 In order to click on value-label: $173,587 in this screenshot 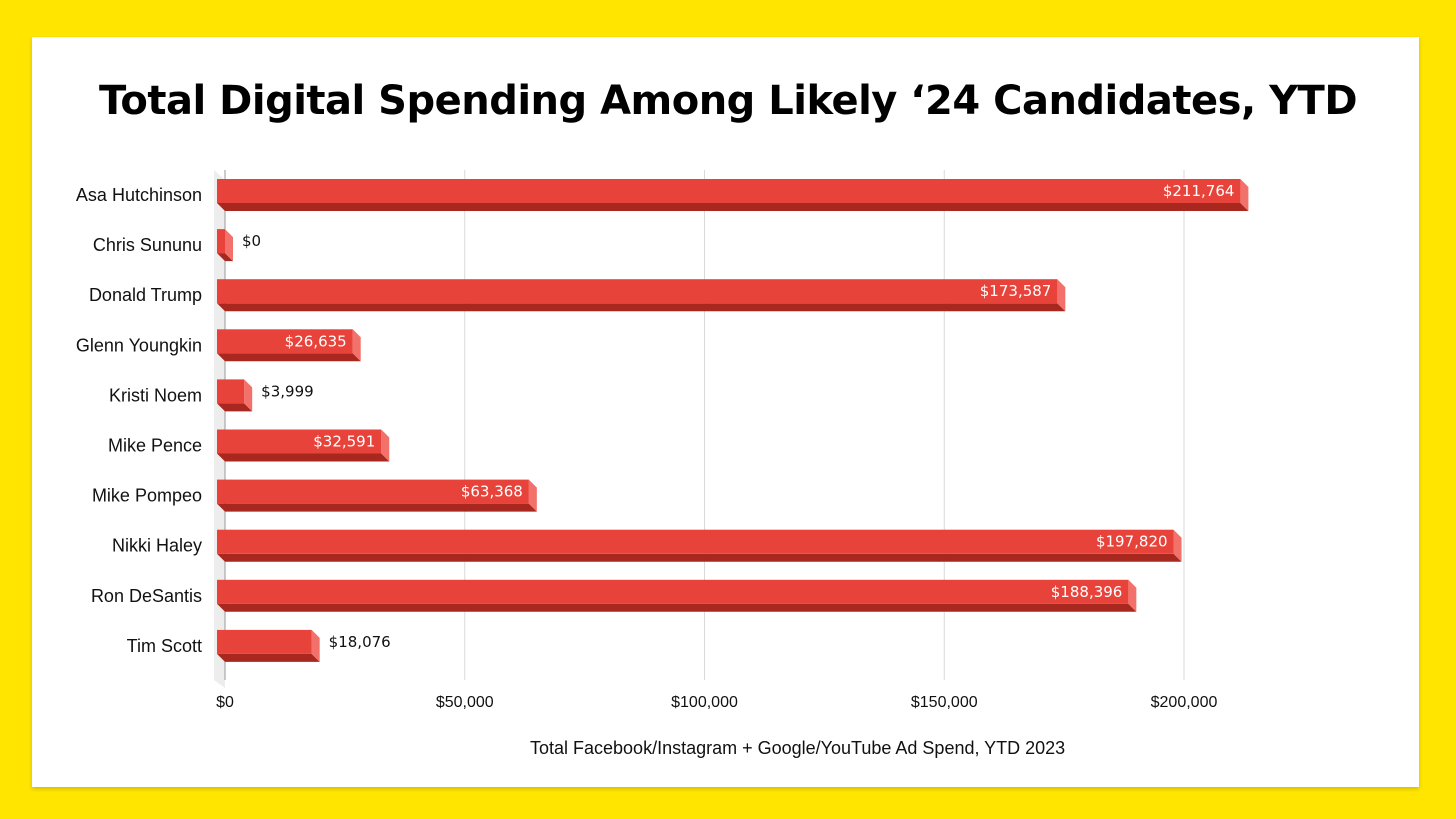, I will do `click(1016, 291)`.